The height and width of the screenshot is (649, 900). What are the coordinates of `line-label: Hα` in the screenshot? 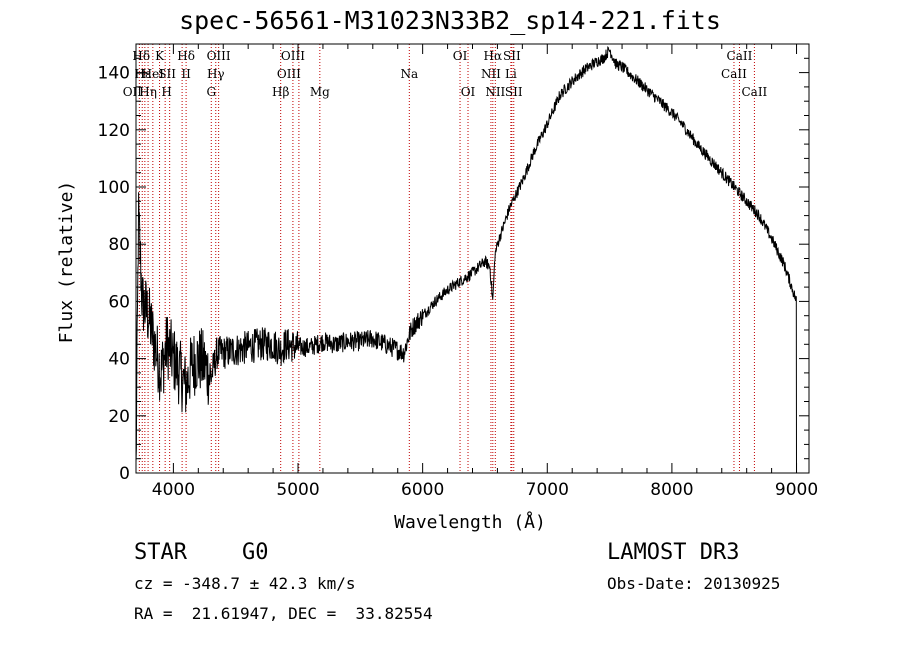 It's located at (493, 56).